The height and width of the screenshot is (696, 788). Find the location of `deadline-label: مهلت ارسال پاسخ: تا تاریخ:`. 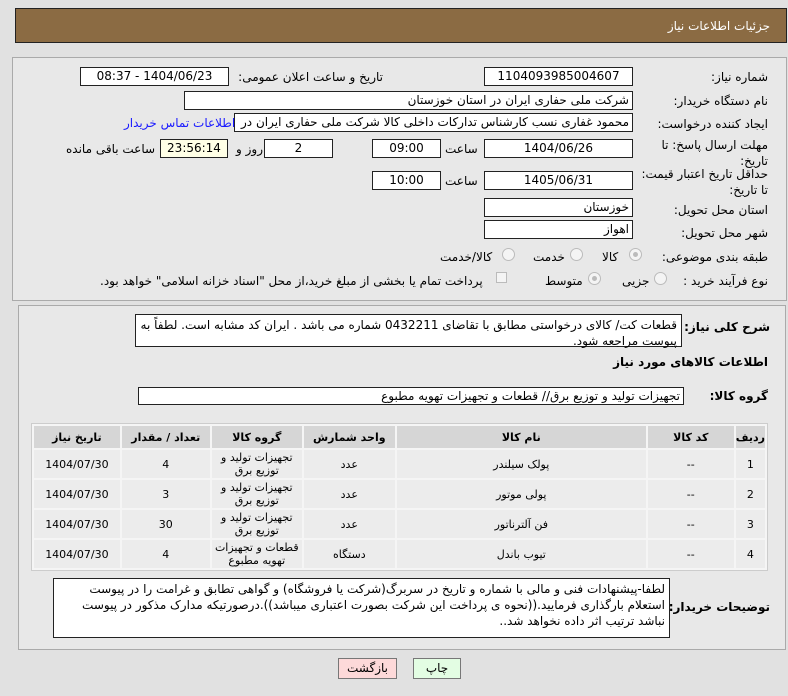

deadline-label: مهلت ارسال پاسخ: تا تاریخ: is located at coordinates (714, 153).